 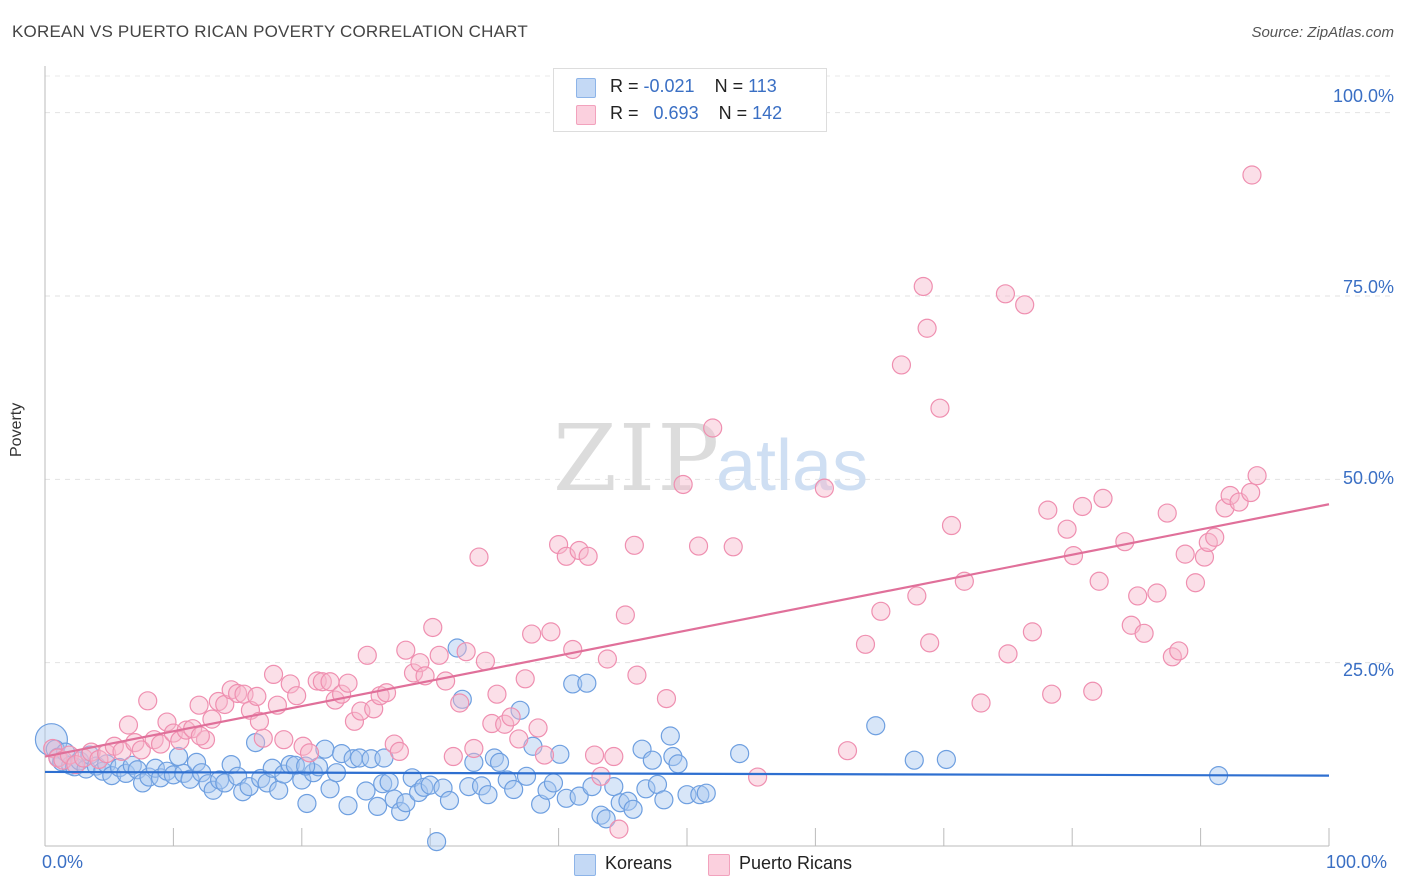 What do you see at coordinates (1368, 287) in the screenshot?
I see `y-tick-label-75: 75.0%` at bounding box center [1368, 287].